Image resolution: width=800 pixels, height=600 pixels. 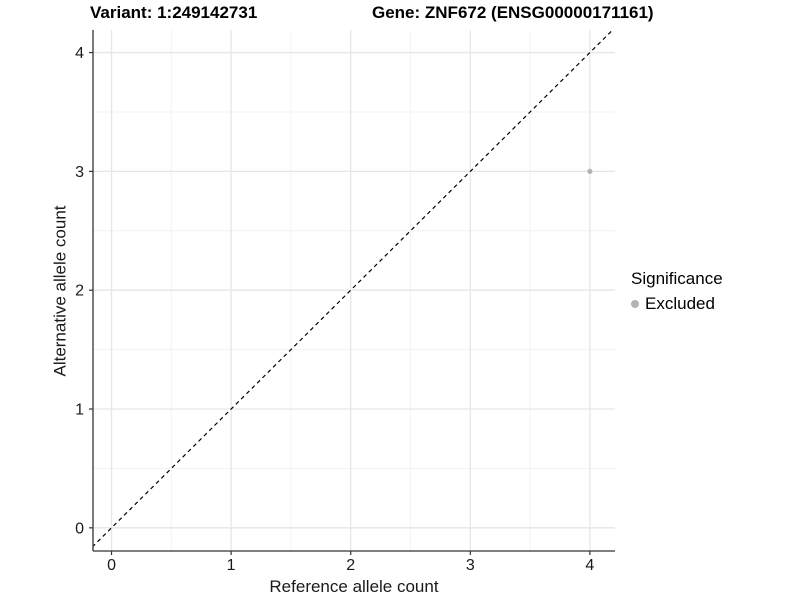 What do you see at coordinates (680, 303) in the screenshot?
I see `legend-entry-label: Excluded` at bounding box center [680, 303].